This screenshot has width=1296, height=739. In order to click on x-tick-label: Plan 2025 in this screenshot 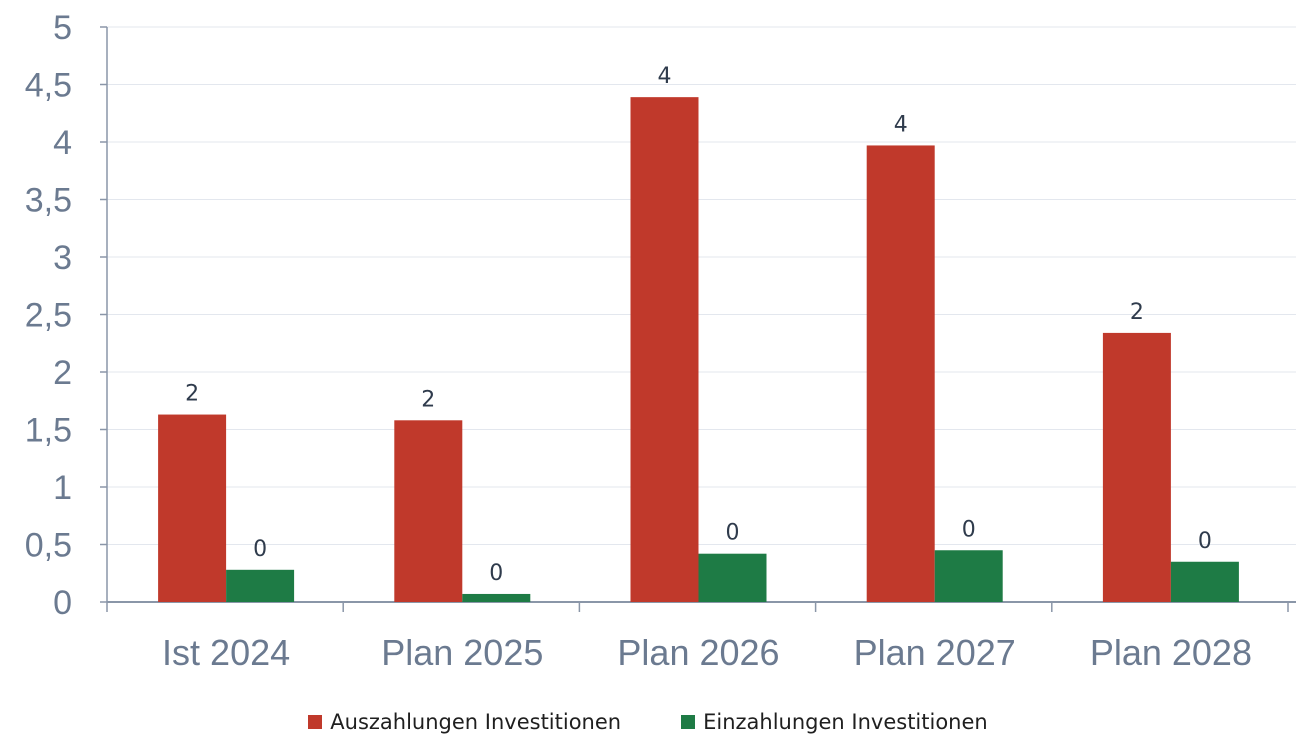, I will do `click(462, 652)`.